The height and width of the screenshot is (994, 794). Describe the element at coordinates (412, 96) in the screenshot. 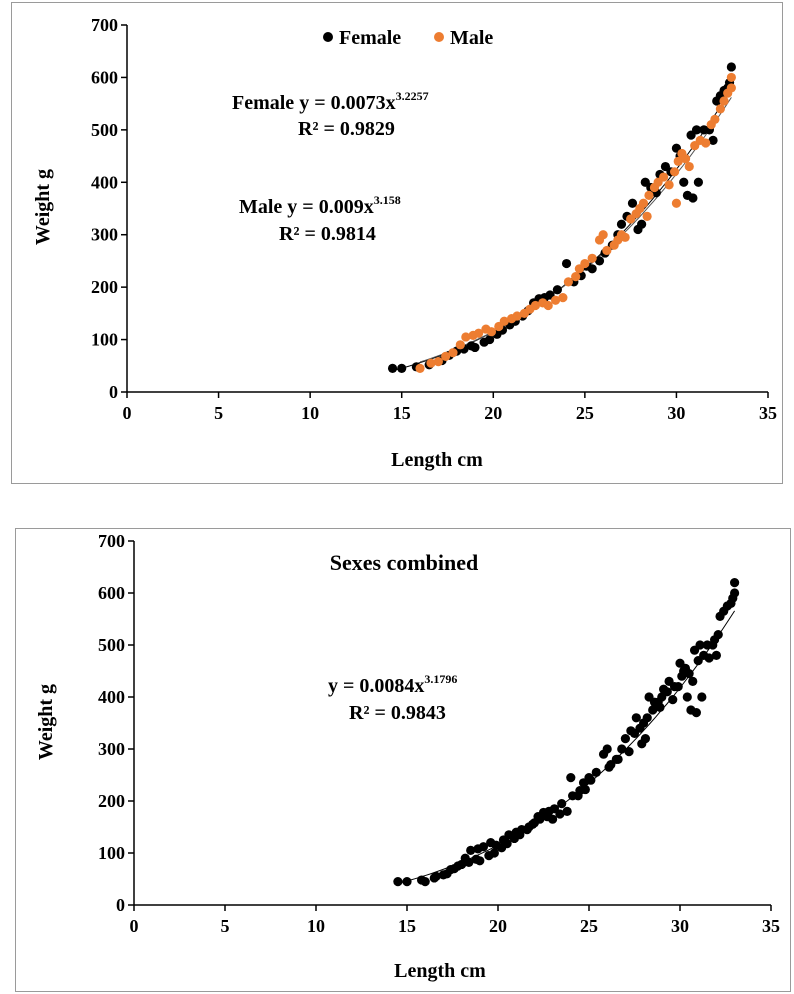

I see `female-equation-exponent: 3.2257` at that location.